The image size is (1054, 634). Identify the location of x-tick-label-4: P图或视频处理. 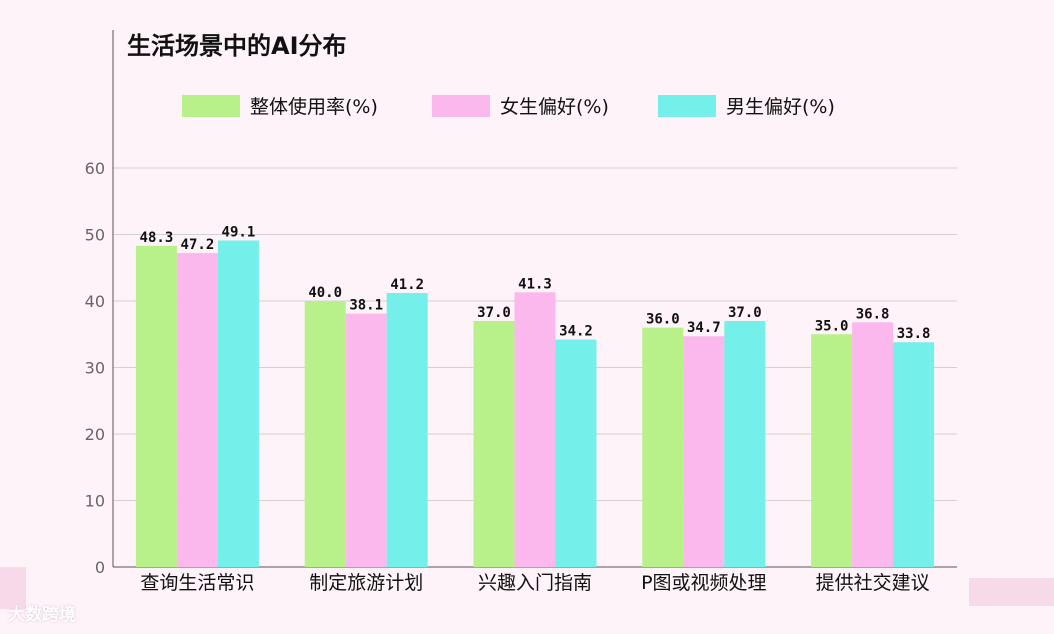
(703, 583).